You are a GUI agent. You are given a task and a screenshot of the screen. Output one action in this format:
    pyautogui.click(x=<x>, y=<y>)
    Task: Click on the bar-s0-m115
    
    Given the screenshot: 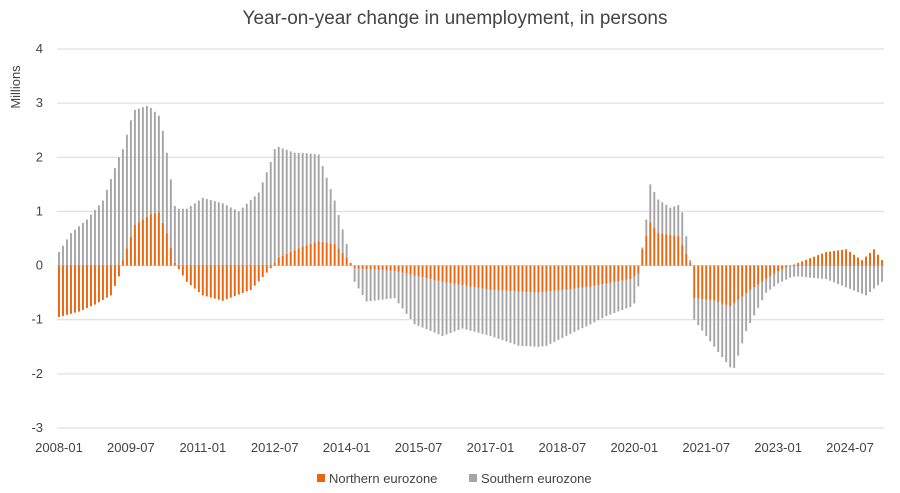 What is the action you would take?
    pyautogui.click(x=518, y=278)
    